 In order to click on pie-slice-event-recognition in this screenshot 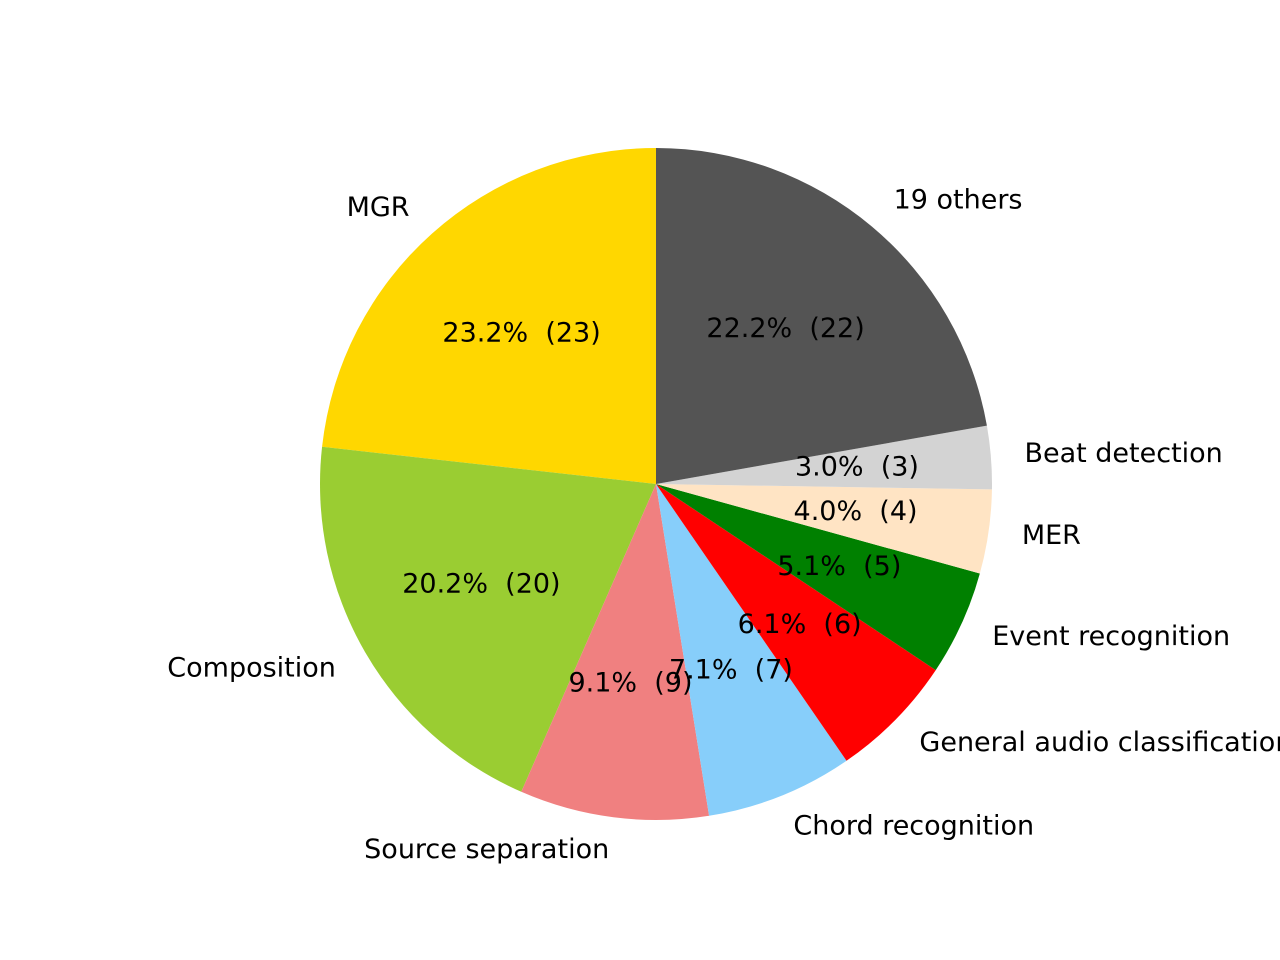, I will do `click(818, 577)`.